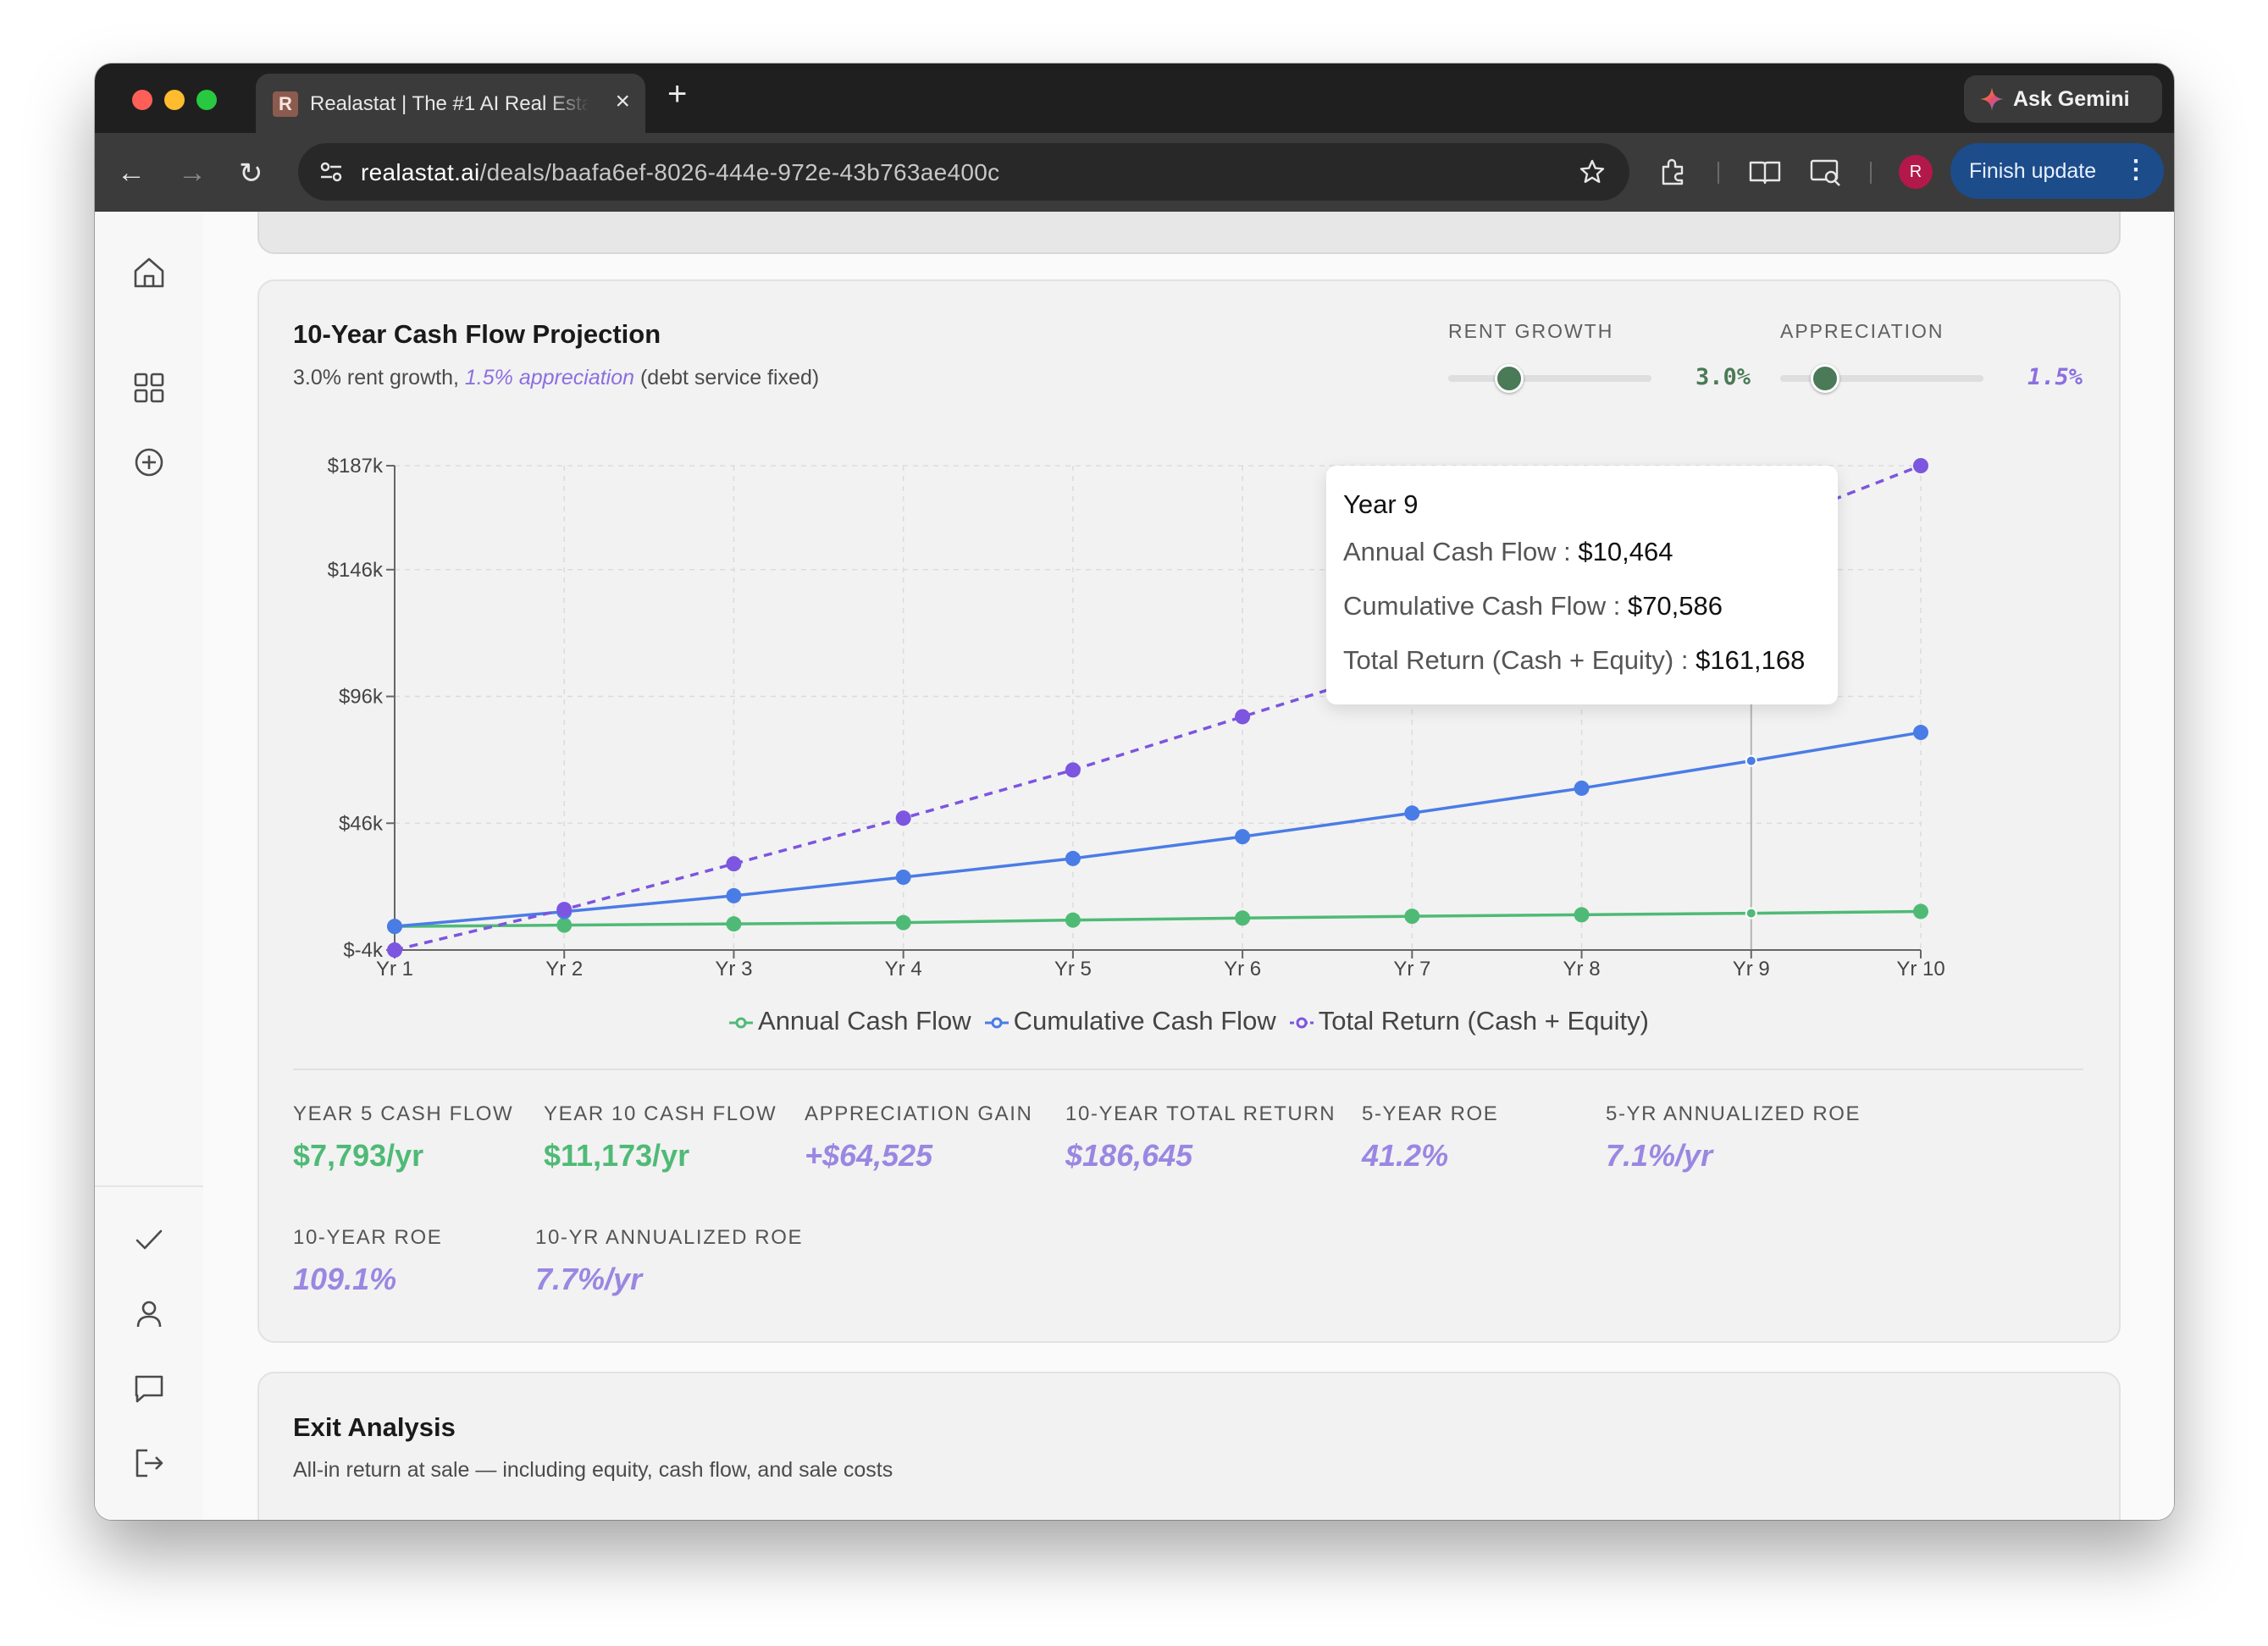 This screenshot has width=2268, height=1646. What do you see at coordinates (1574, 660) in the screenshot?
I see `tooltip-total-row: Total Return (Cash + Equity) : $161,168` at bounding box center [1574, 660].